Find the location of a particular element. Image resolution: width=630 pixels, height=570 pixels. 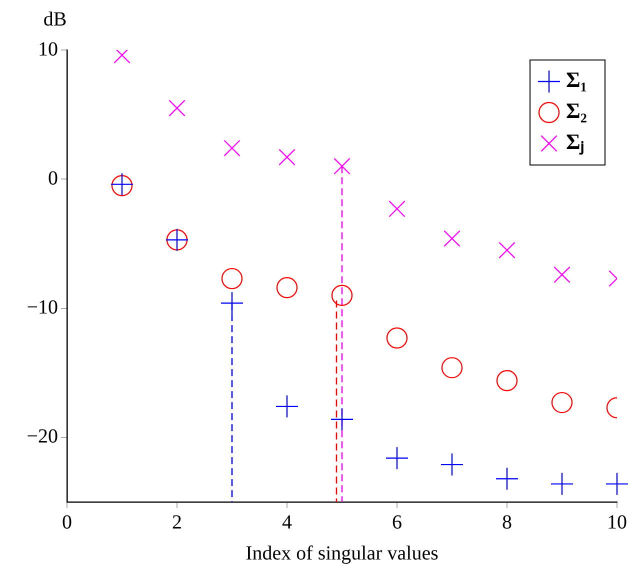

y-axis-title: dB is located at coordinates (55, 19).